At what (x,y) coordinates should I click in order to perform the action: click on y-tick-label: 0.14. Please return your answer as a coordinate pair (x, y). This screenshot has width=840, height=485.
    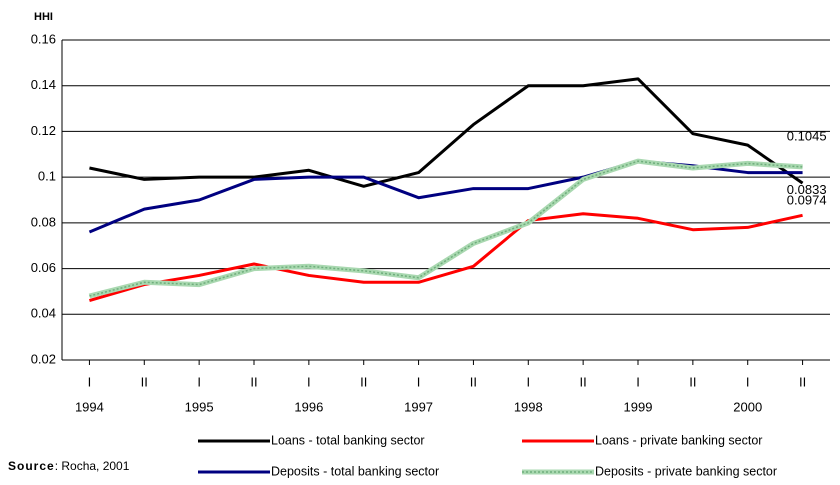
    Looking at the image, I should click on (43, 84).